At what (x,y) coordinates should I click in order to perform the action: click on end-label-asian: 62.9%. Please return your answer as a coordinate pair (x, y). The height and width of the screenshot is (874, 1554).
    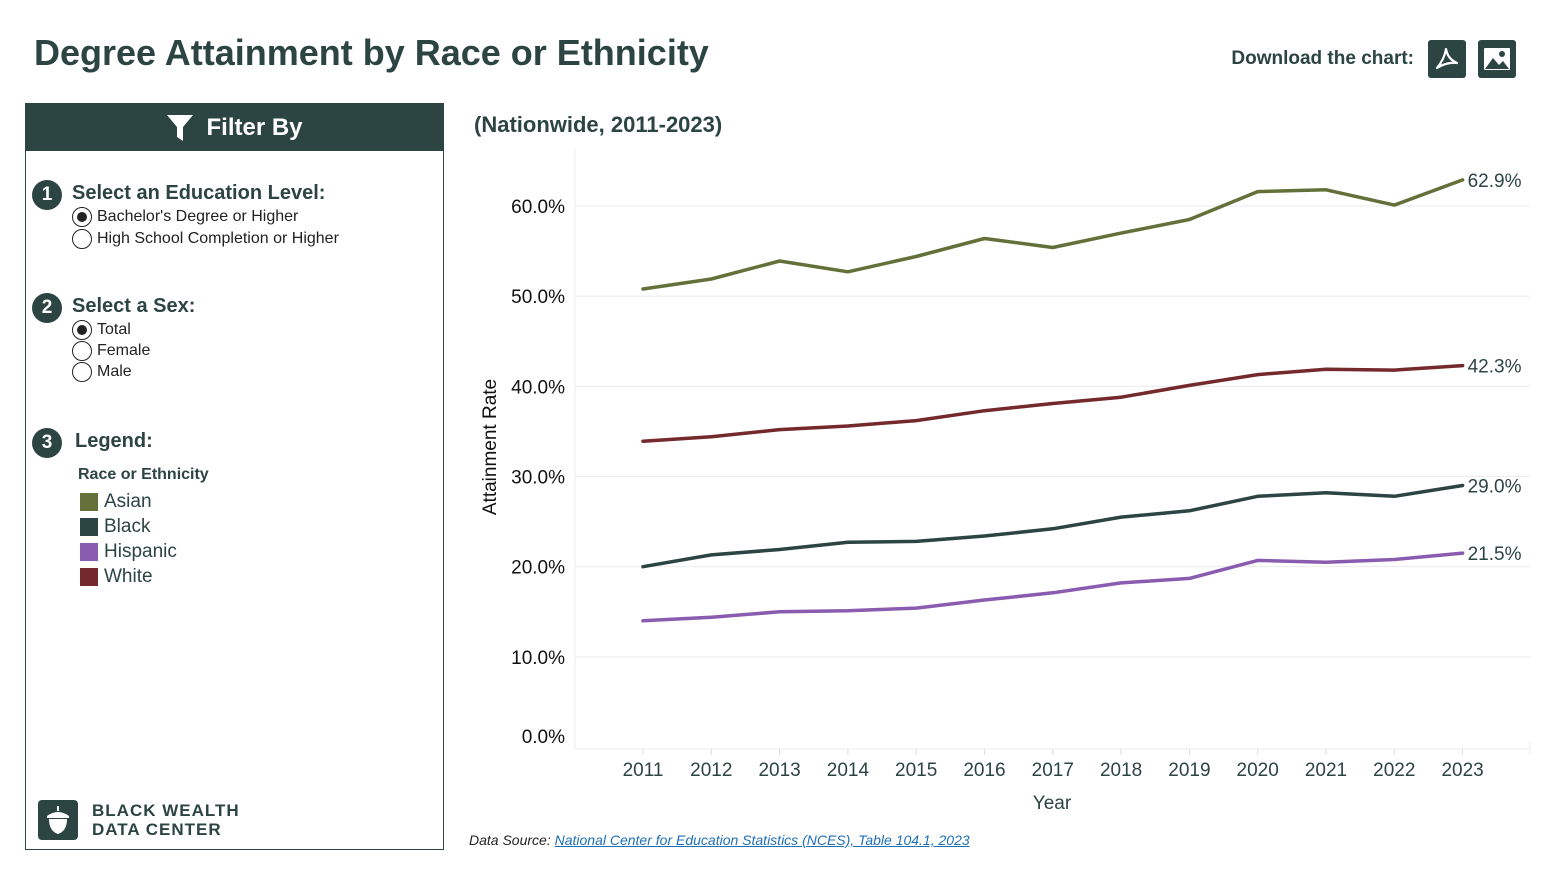
    Looking at the image, I should click on (1495, 181).